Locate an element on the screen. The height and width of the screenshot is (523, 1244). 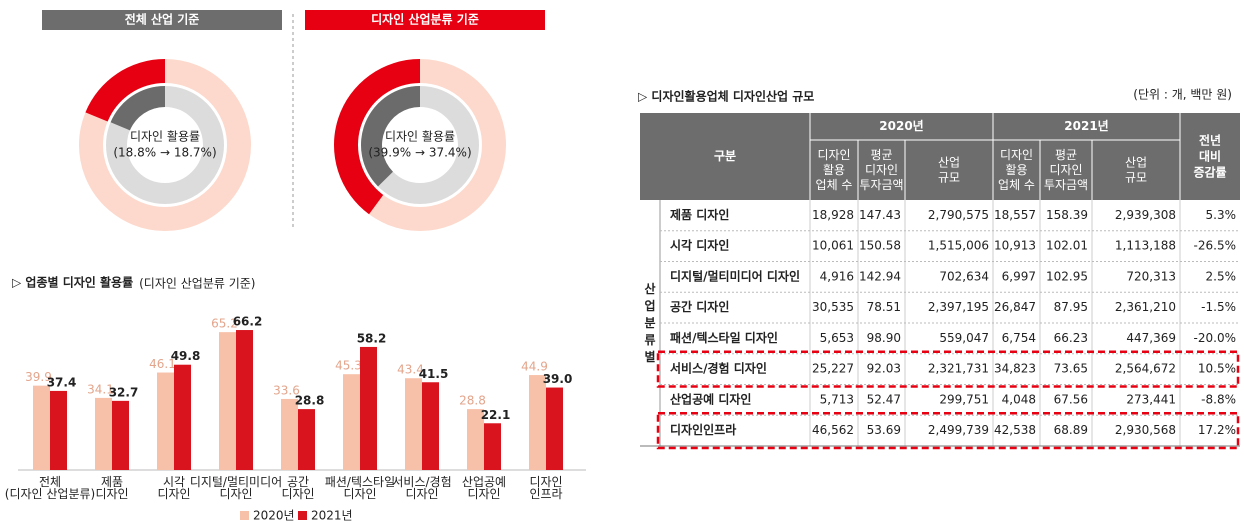
value-label: 58.2 is located at coordinates (372, 338).